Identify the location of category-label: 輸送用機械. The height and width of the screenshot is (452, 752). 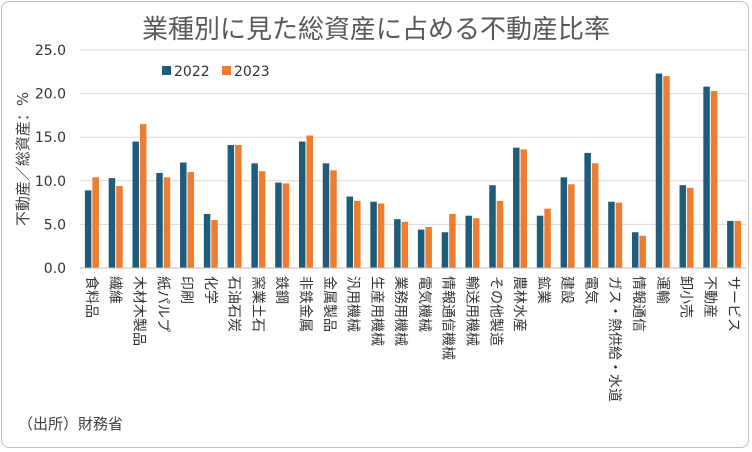
(471, 311).